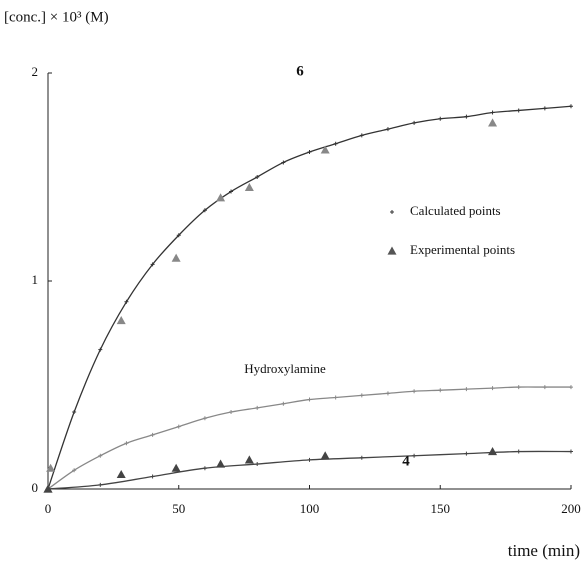 The height and width of the screenshot is (569, 585). I want to click on series-label: Hydroxylamine, so click(285, 368).